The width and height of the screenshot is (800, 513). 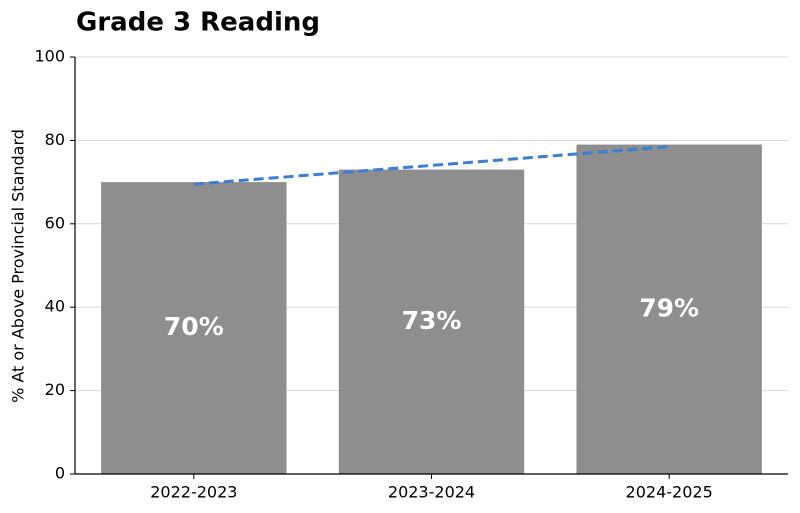 I want to click on chart-title: Grade 3 Reading, so click(x=198, y=23).